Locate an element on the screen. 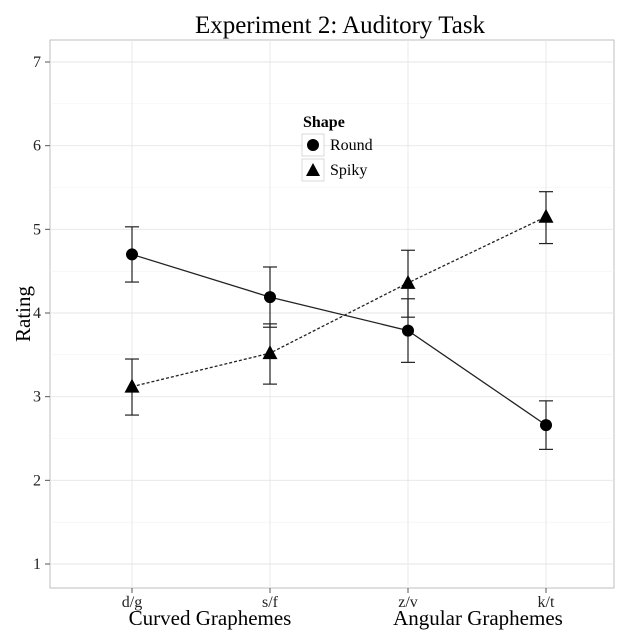  legend-label-round: Round is located at coordinates (351, 145).